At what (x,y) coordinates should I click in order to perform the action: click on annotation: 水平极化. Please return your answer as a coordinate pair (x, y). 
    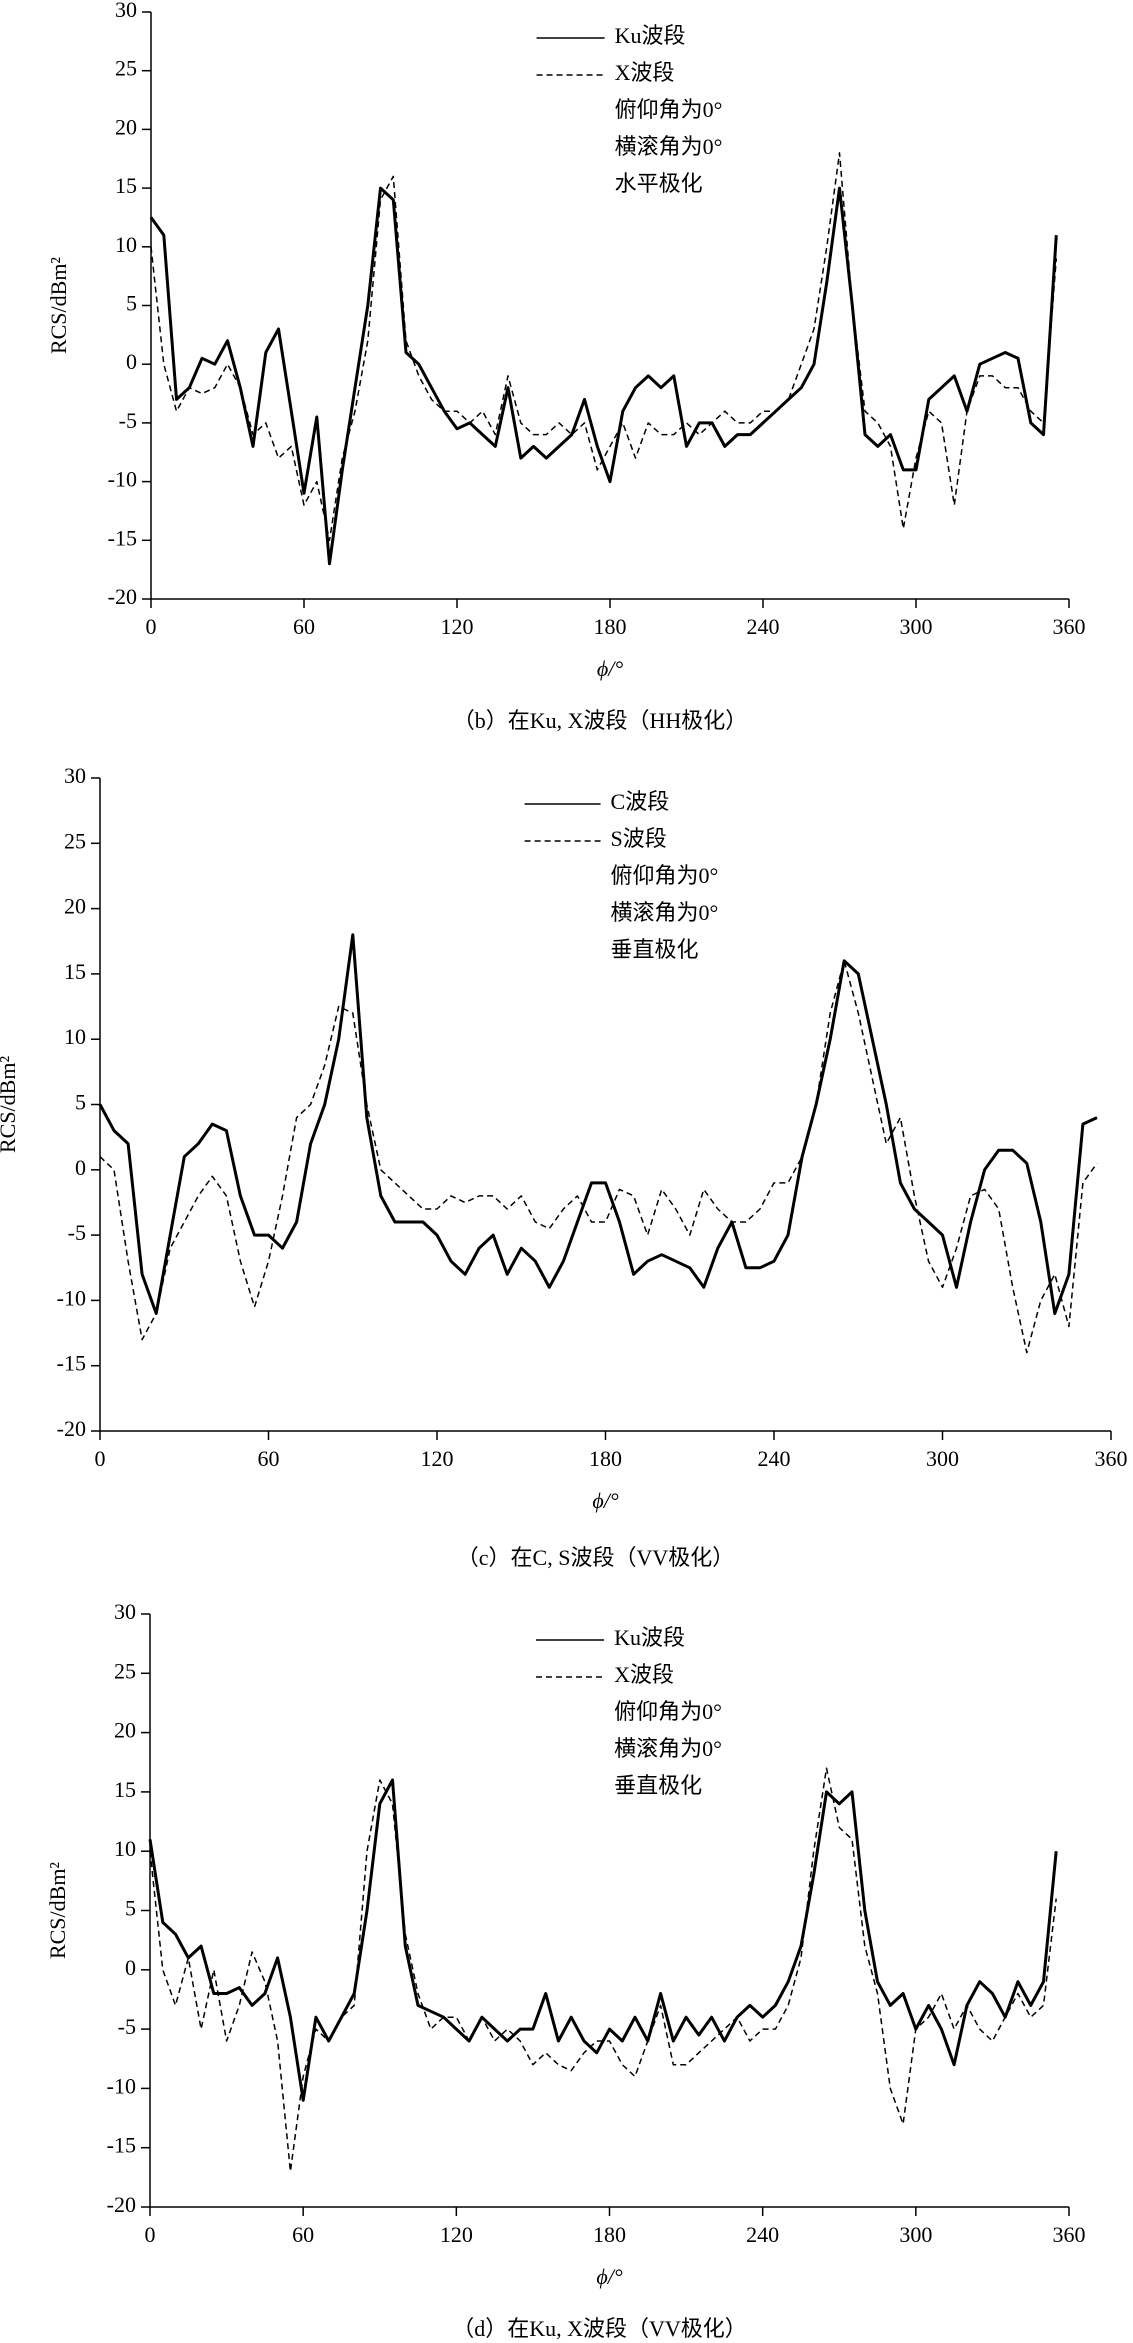
    Looking at the image, I should click on (659, 183).